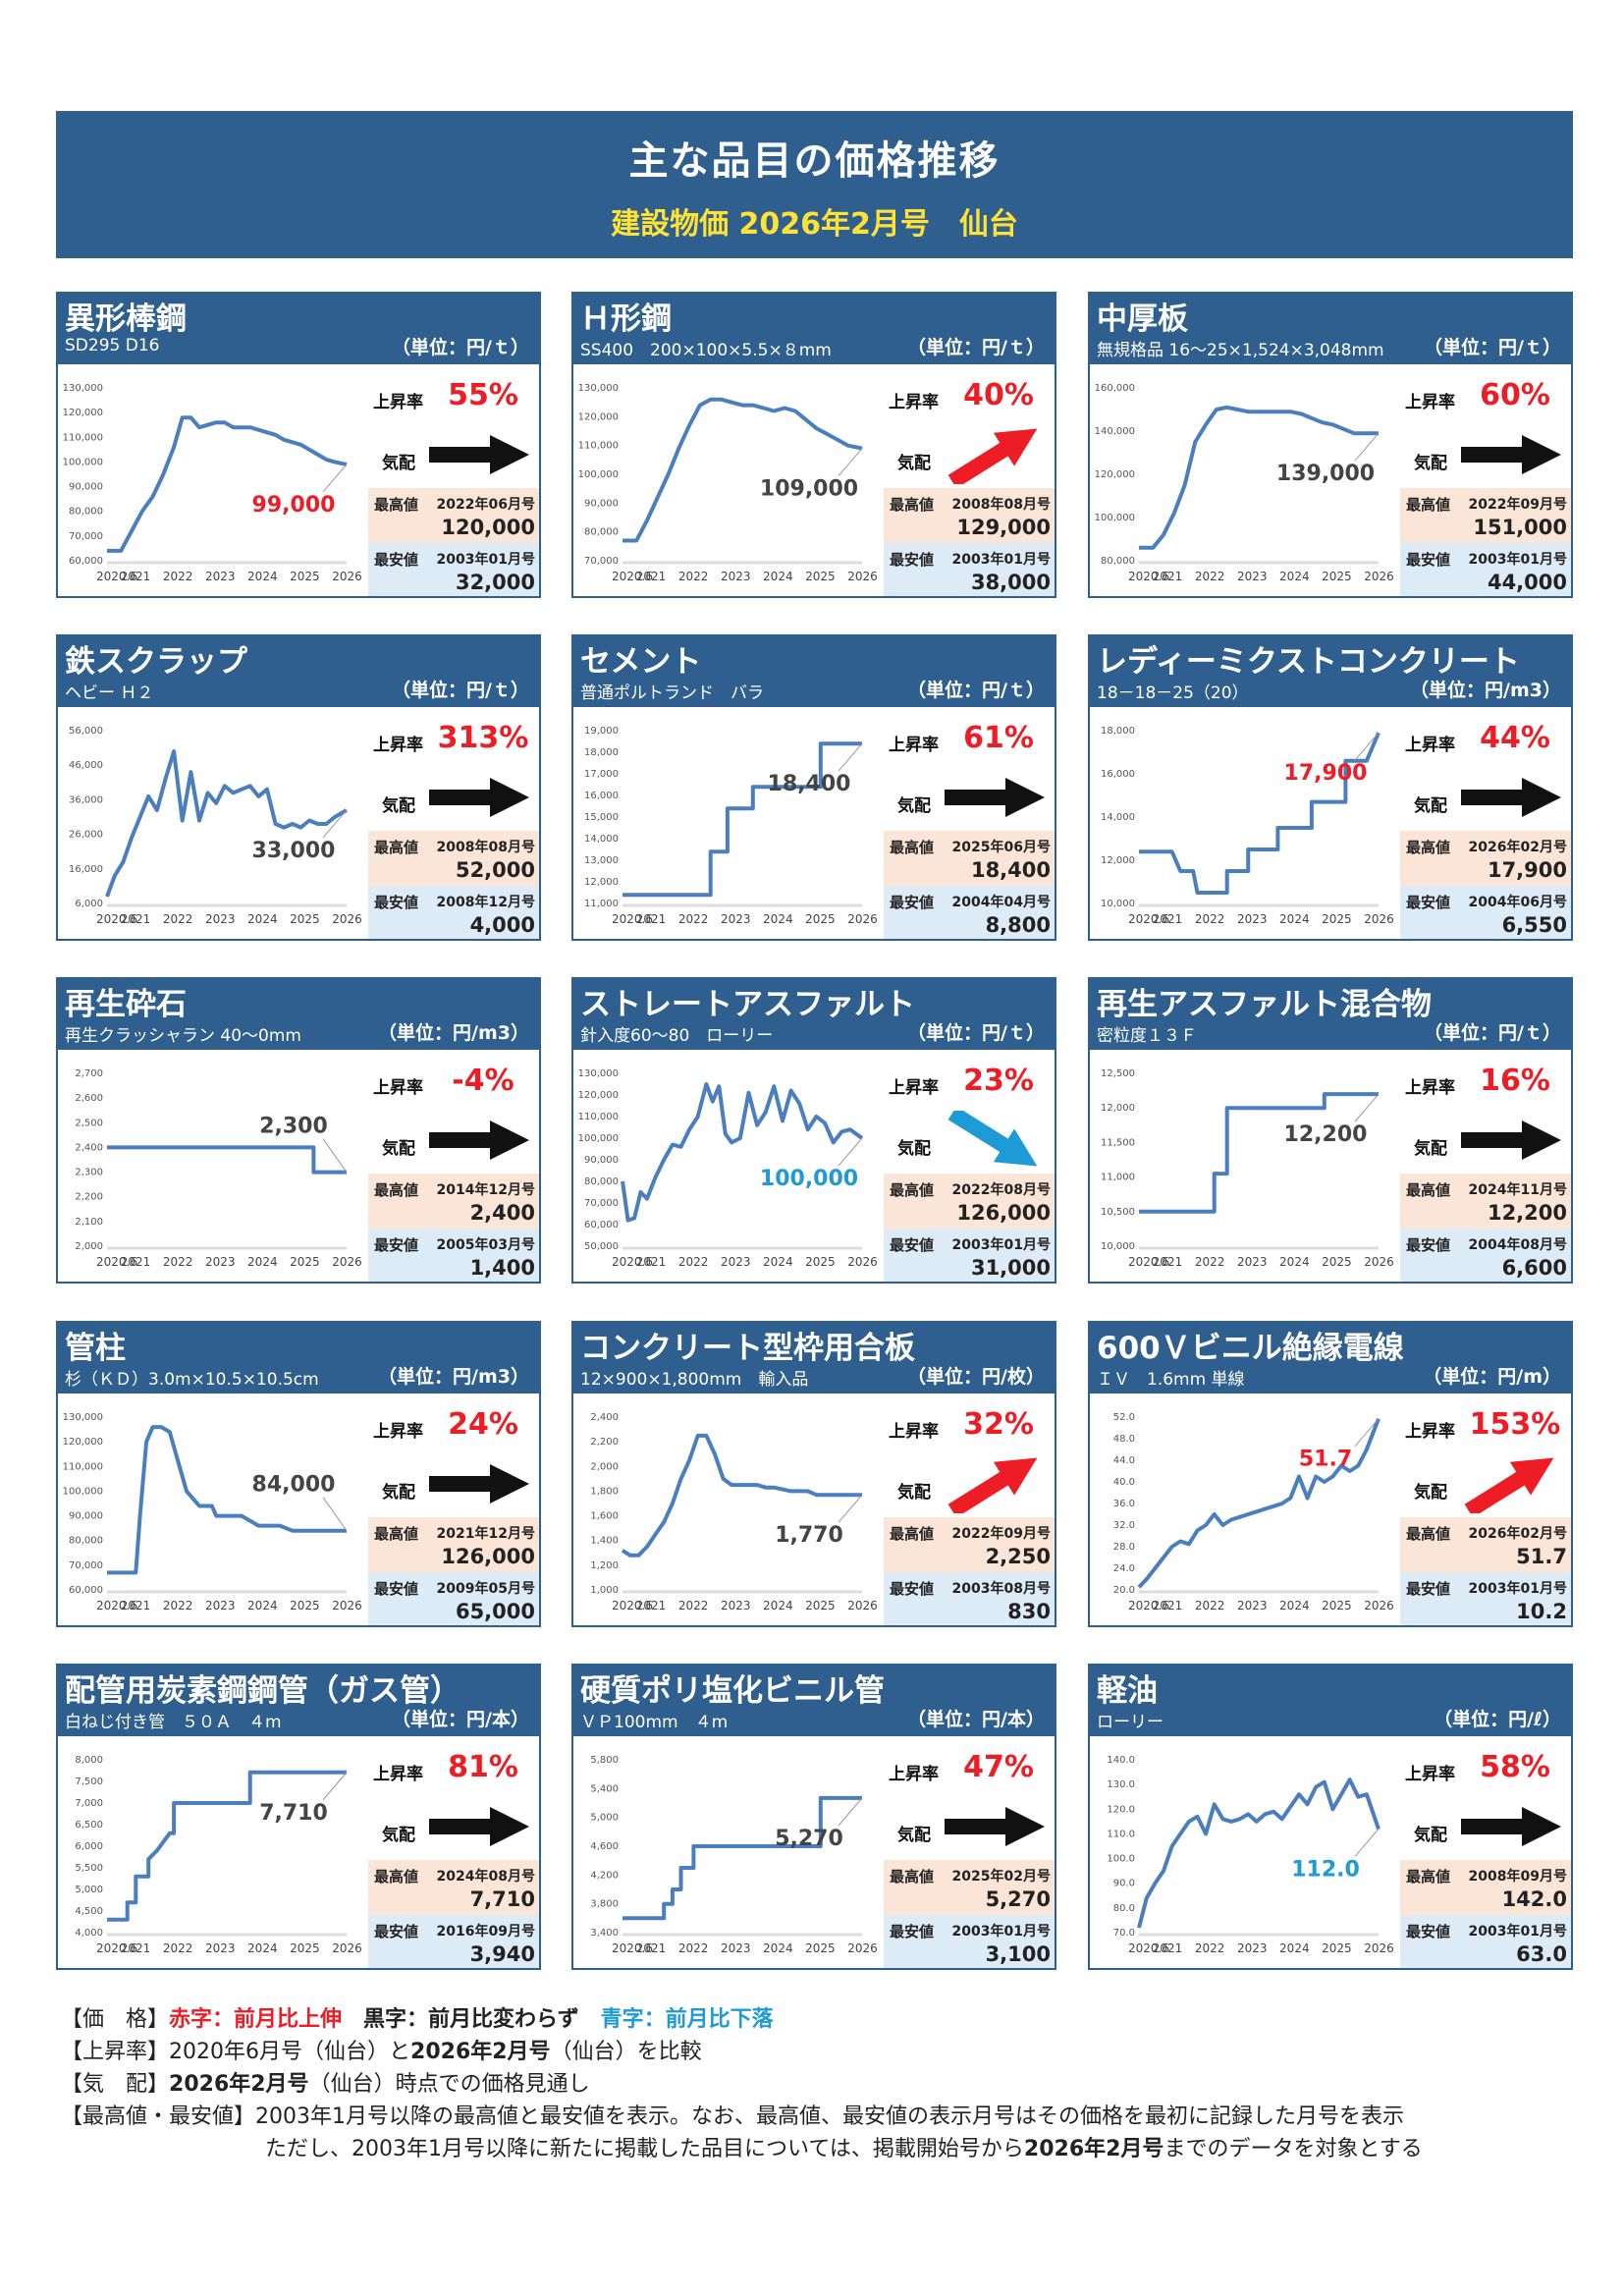  Describe the element at coordinates (1118, 774) in the screenshot. I see `y-tick-label: 16,000` at that location.